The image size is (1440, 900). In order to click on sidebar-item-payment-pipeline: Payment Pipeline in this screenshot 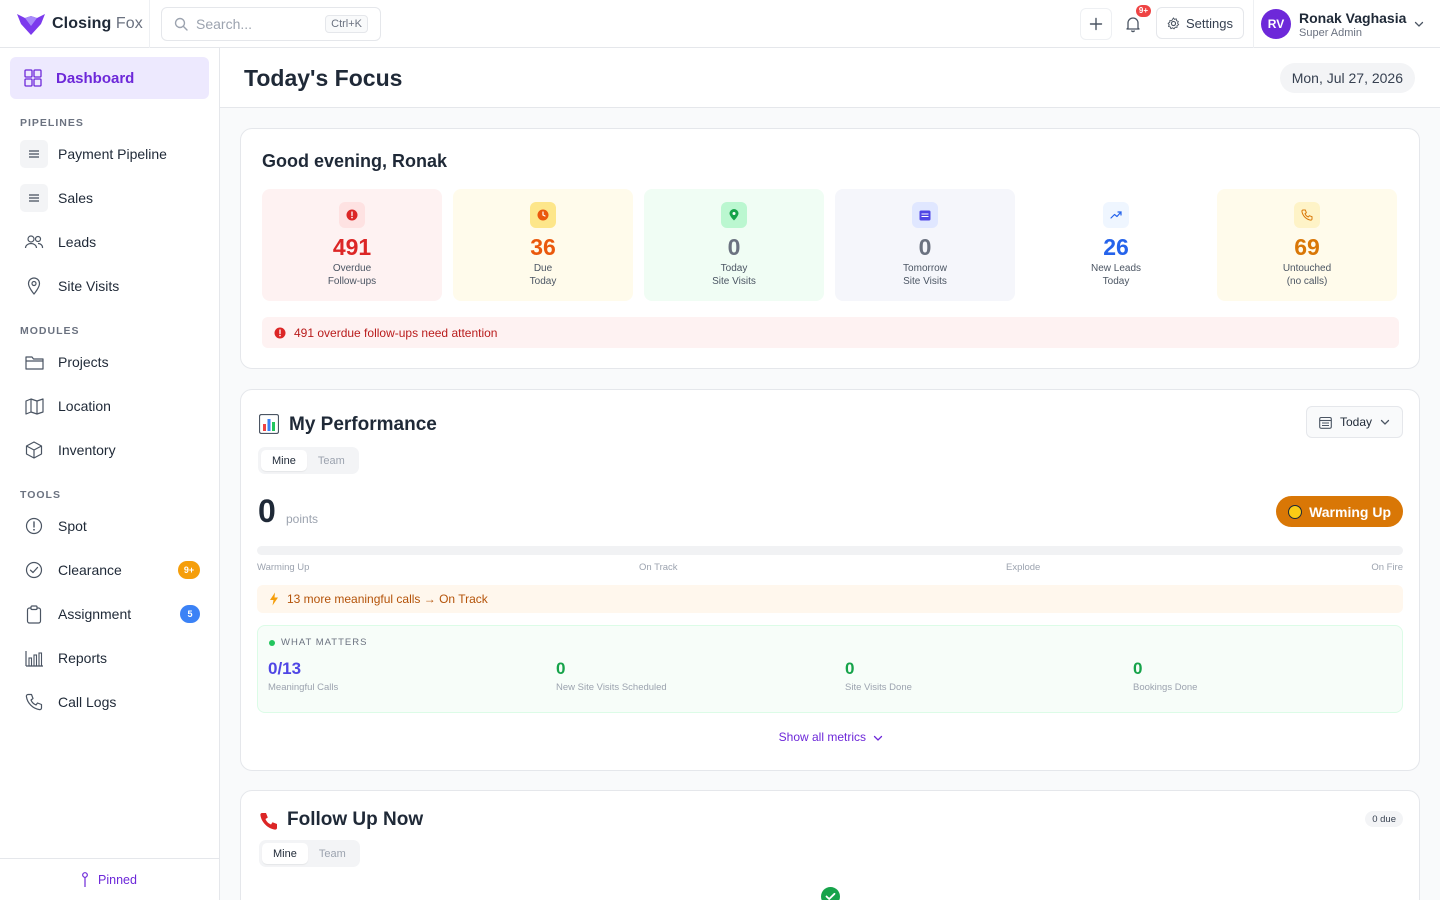, I will do `click(115, 154)`.